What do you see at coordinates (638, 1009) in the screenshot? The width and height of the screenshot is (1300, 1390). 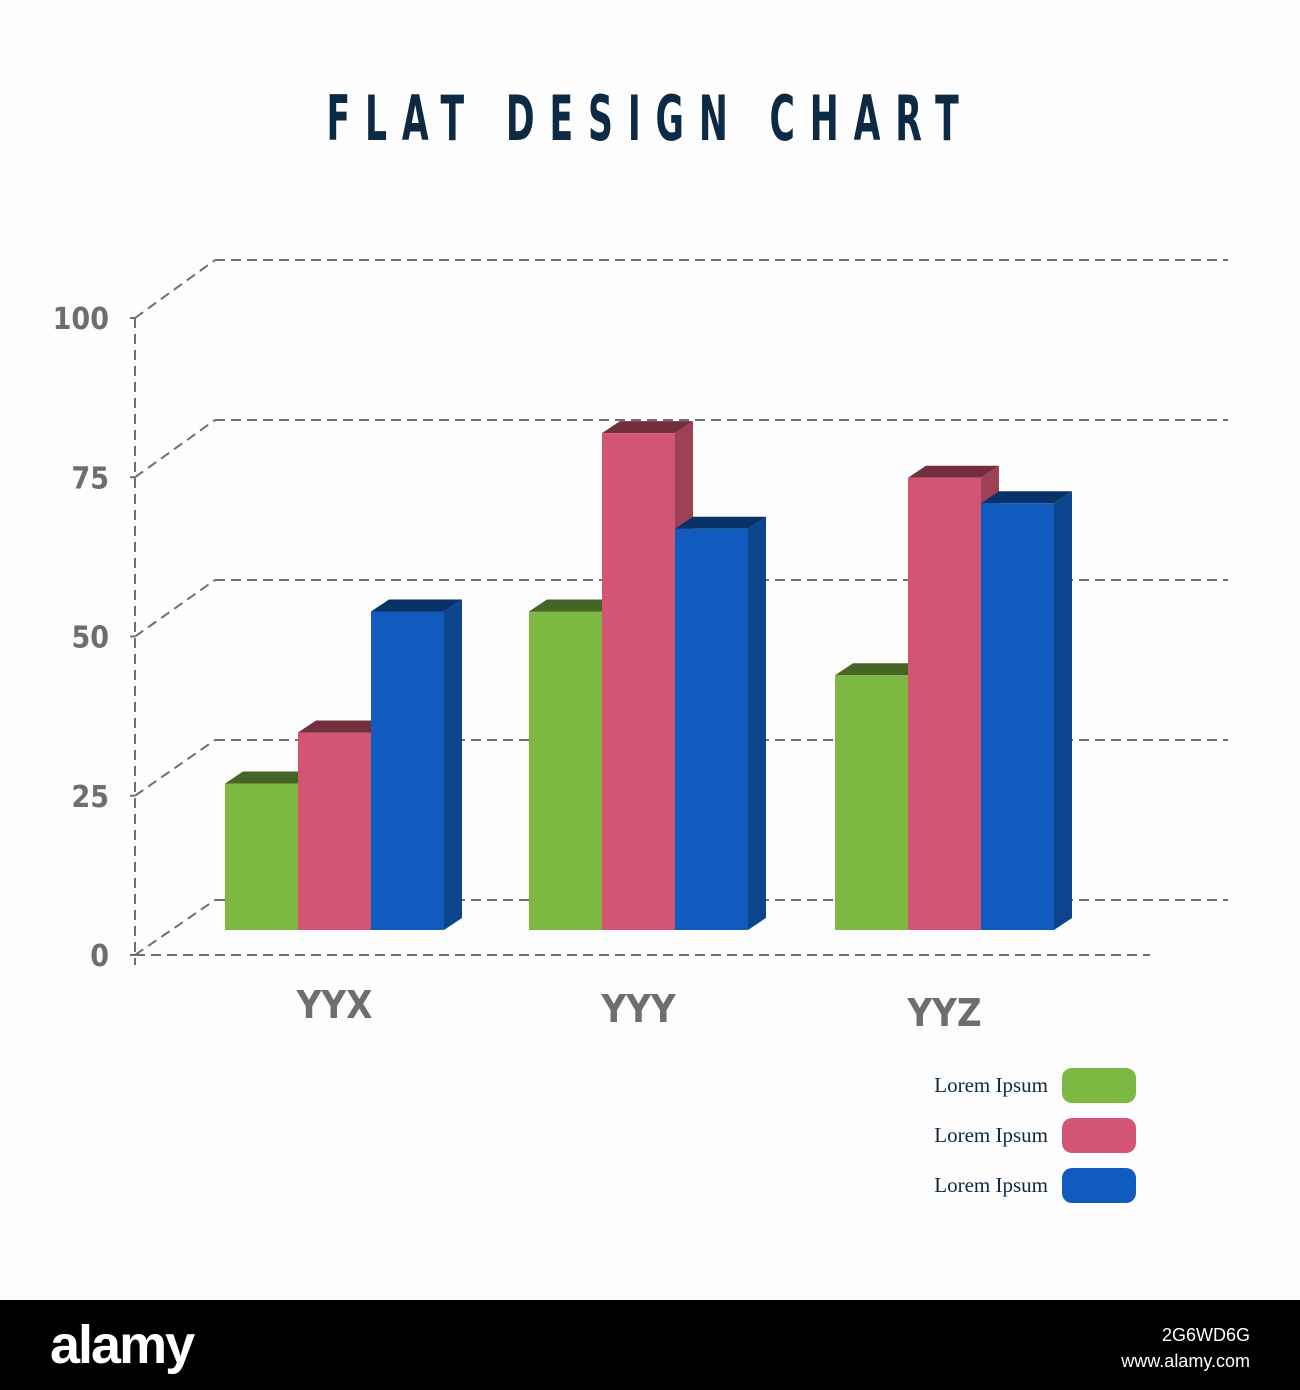 I see `category-label: YYY` at bounding box center [638, 1009].